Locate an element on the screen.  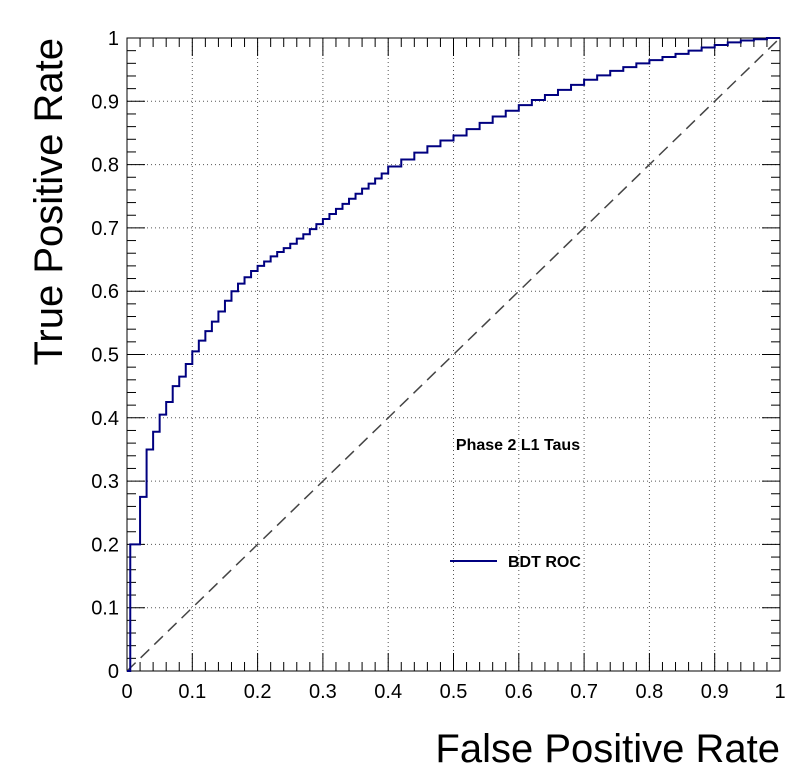
x-axis-title: False Positive Rate is located at coordinates (607, 749).